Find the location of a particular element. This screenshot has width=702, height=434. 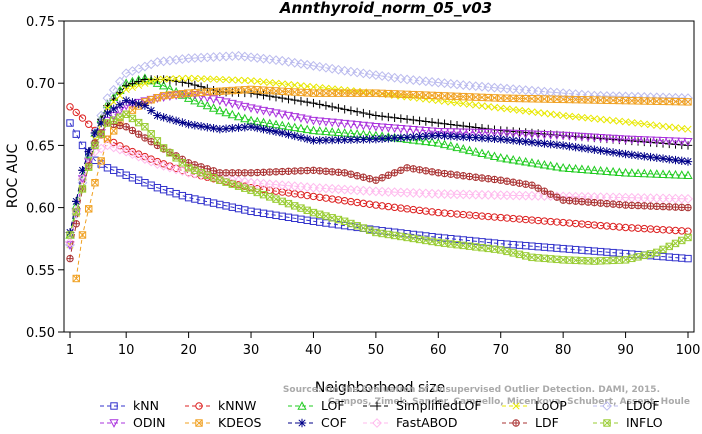

legend-marker-knn is located at coordinates (114, 406).